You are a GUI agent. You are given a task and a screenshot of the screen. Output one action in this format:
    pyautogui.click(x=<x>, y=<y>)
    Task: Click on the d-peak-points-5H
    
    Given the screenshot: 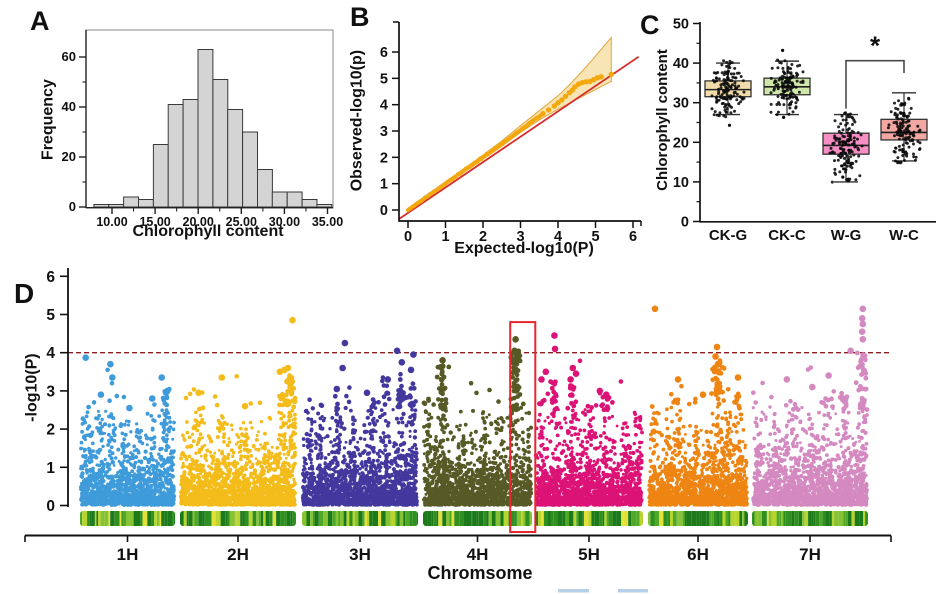 What is the action you would take?
    pyautogui.click(x=574, y=365)
    